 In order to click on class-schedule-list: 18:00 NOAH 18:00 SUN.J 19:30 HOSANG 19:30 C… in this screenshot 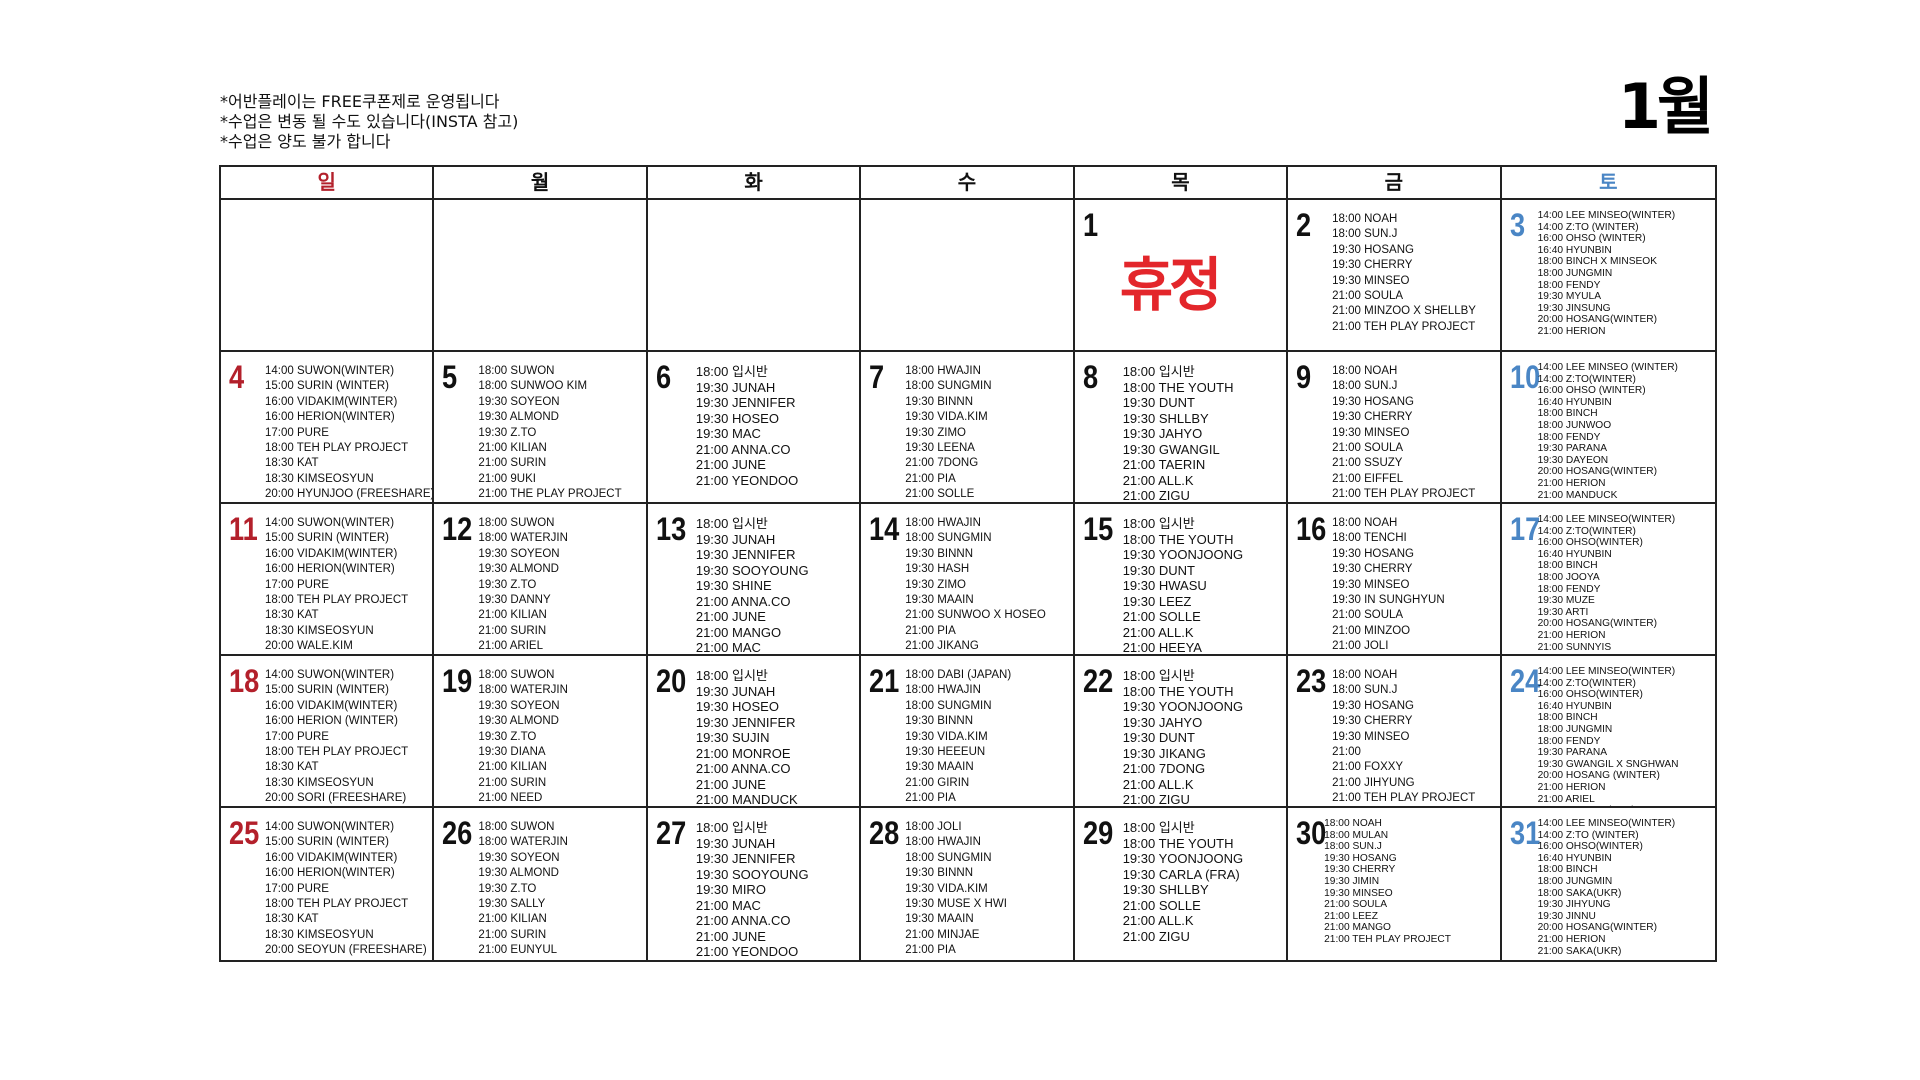, I will do `click(1403, 737)`.